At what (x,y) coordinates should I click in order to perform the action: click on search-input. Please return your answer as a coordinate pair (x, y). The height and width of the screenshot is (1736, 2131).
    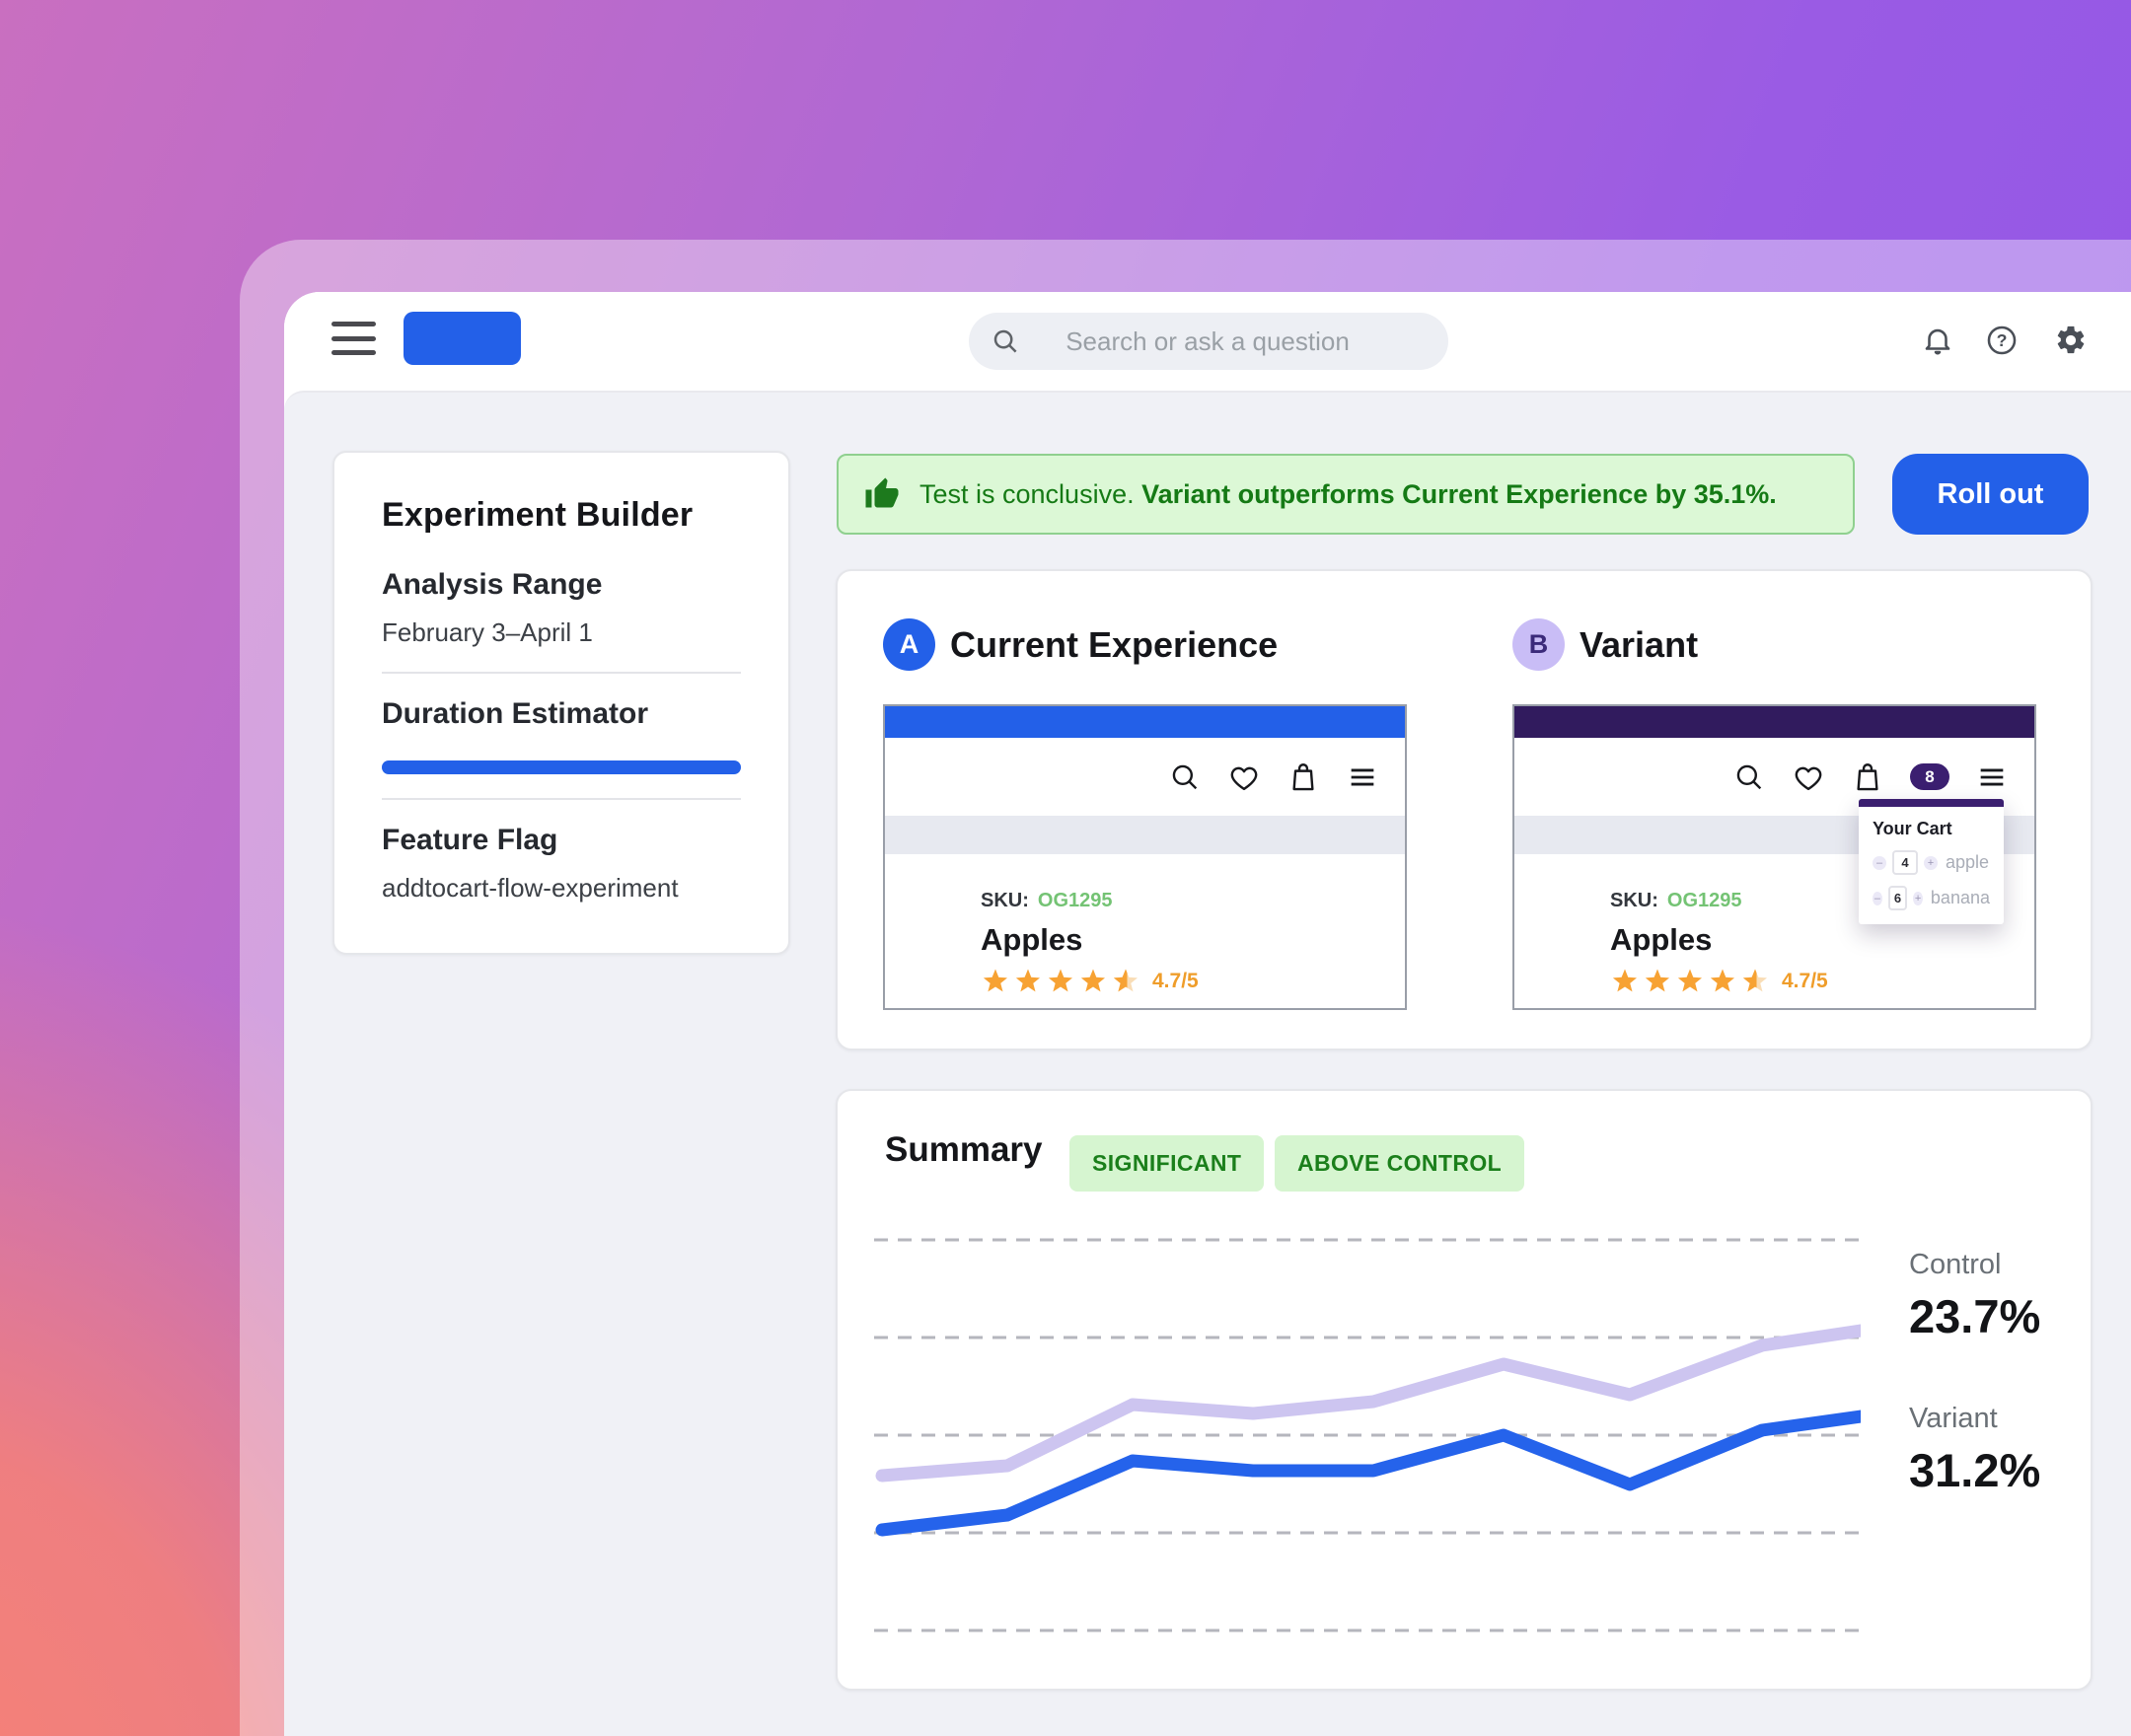
    Looking at the image, I should click on (1234, 341).